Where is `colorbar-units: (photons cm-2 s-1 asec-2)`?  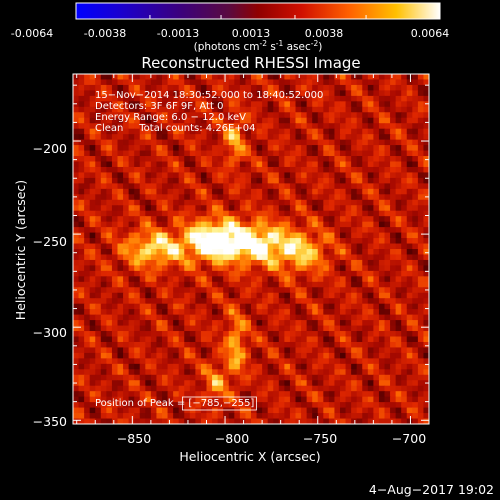
colorbar-units: (photons cm-2 s-1 asec-2) is located at coordinates (258, 46).